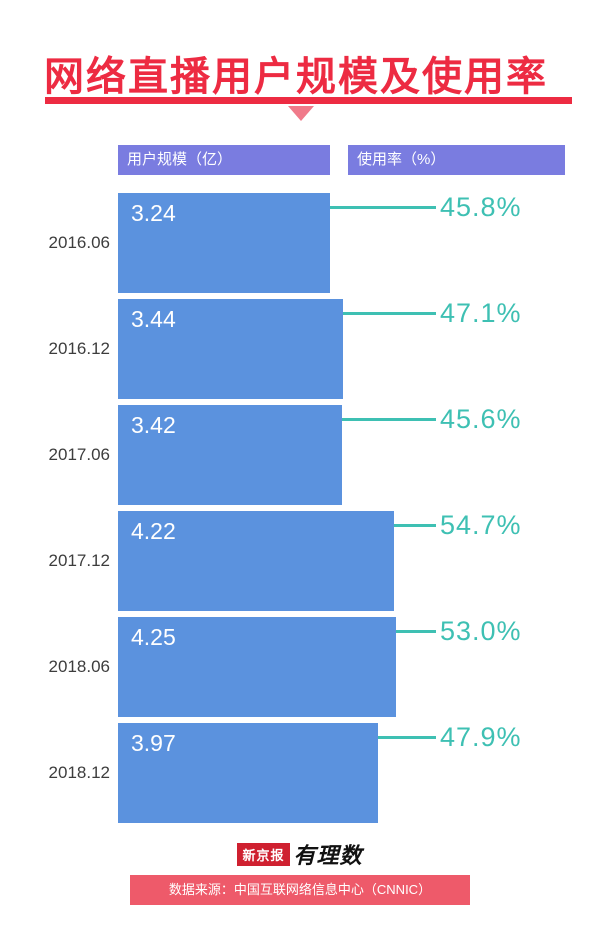 This screenshot has height=926, width=600. I want to click on chart-row: 2016.06 3.24 45.8%, so click(300, 243).